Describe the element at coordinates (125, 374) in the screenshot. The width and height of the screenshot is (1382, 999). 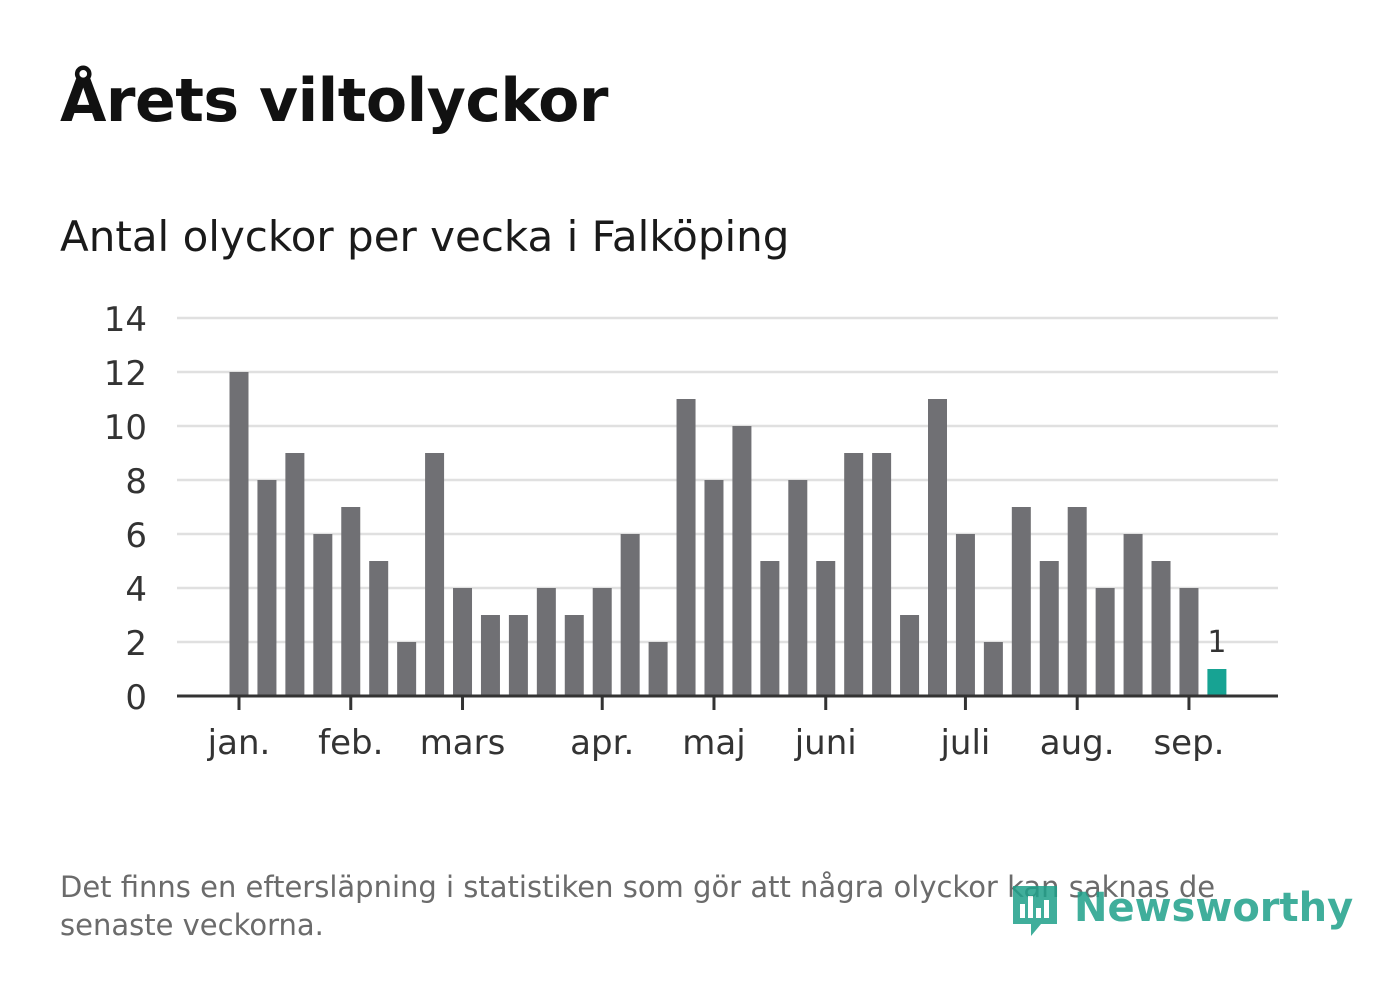
I see `y-tick-label: 12` at that location.